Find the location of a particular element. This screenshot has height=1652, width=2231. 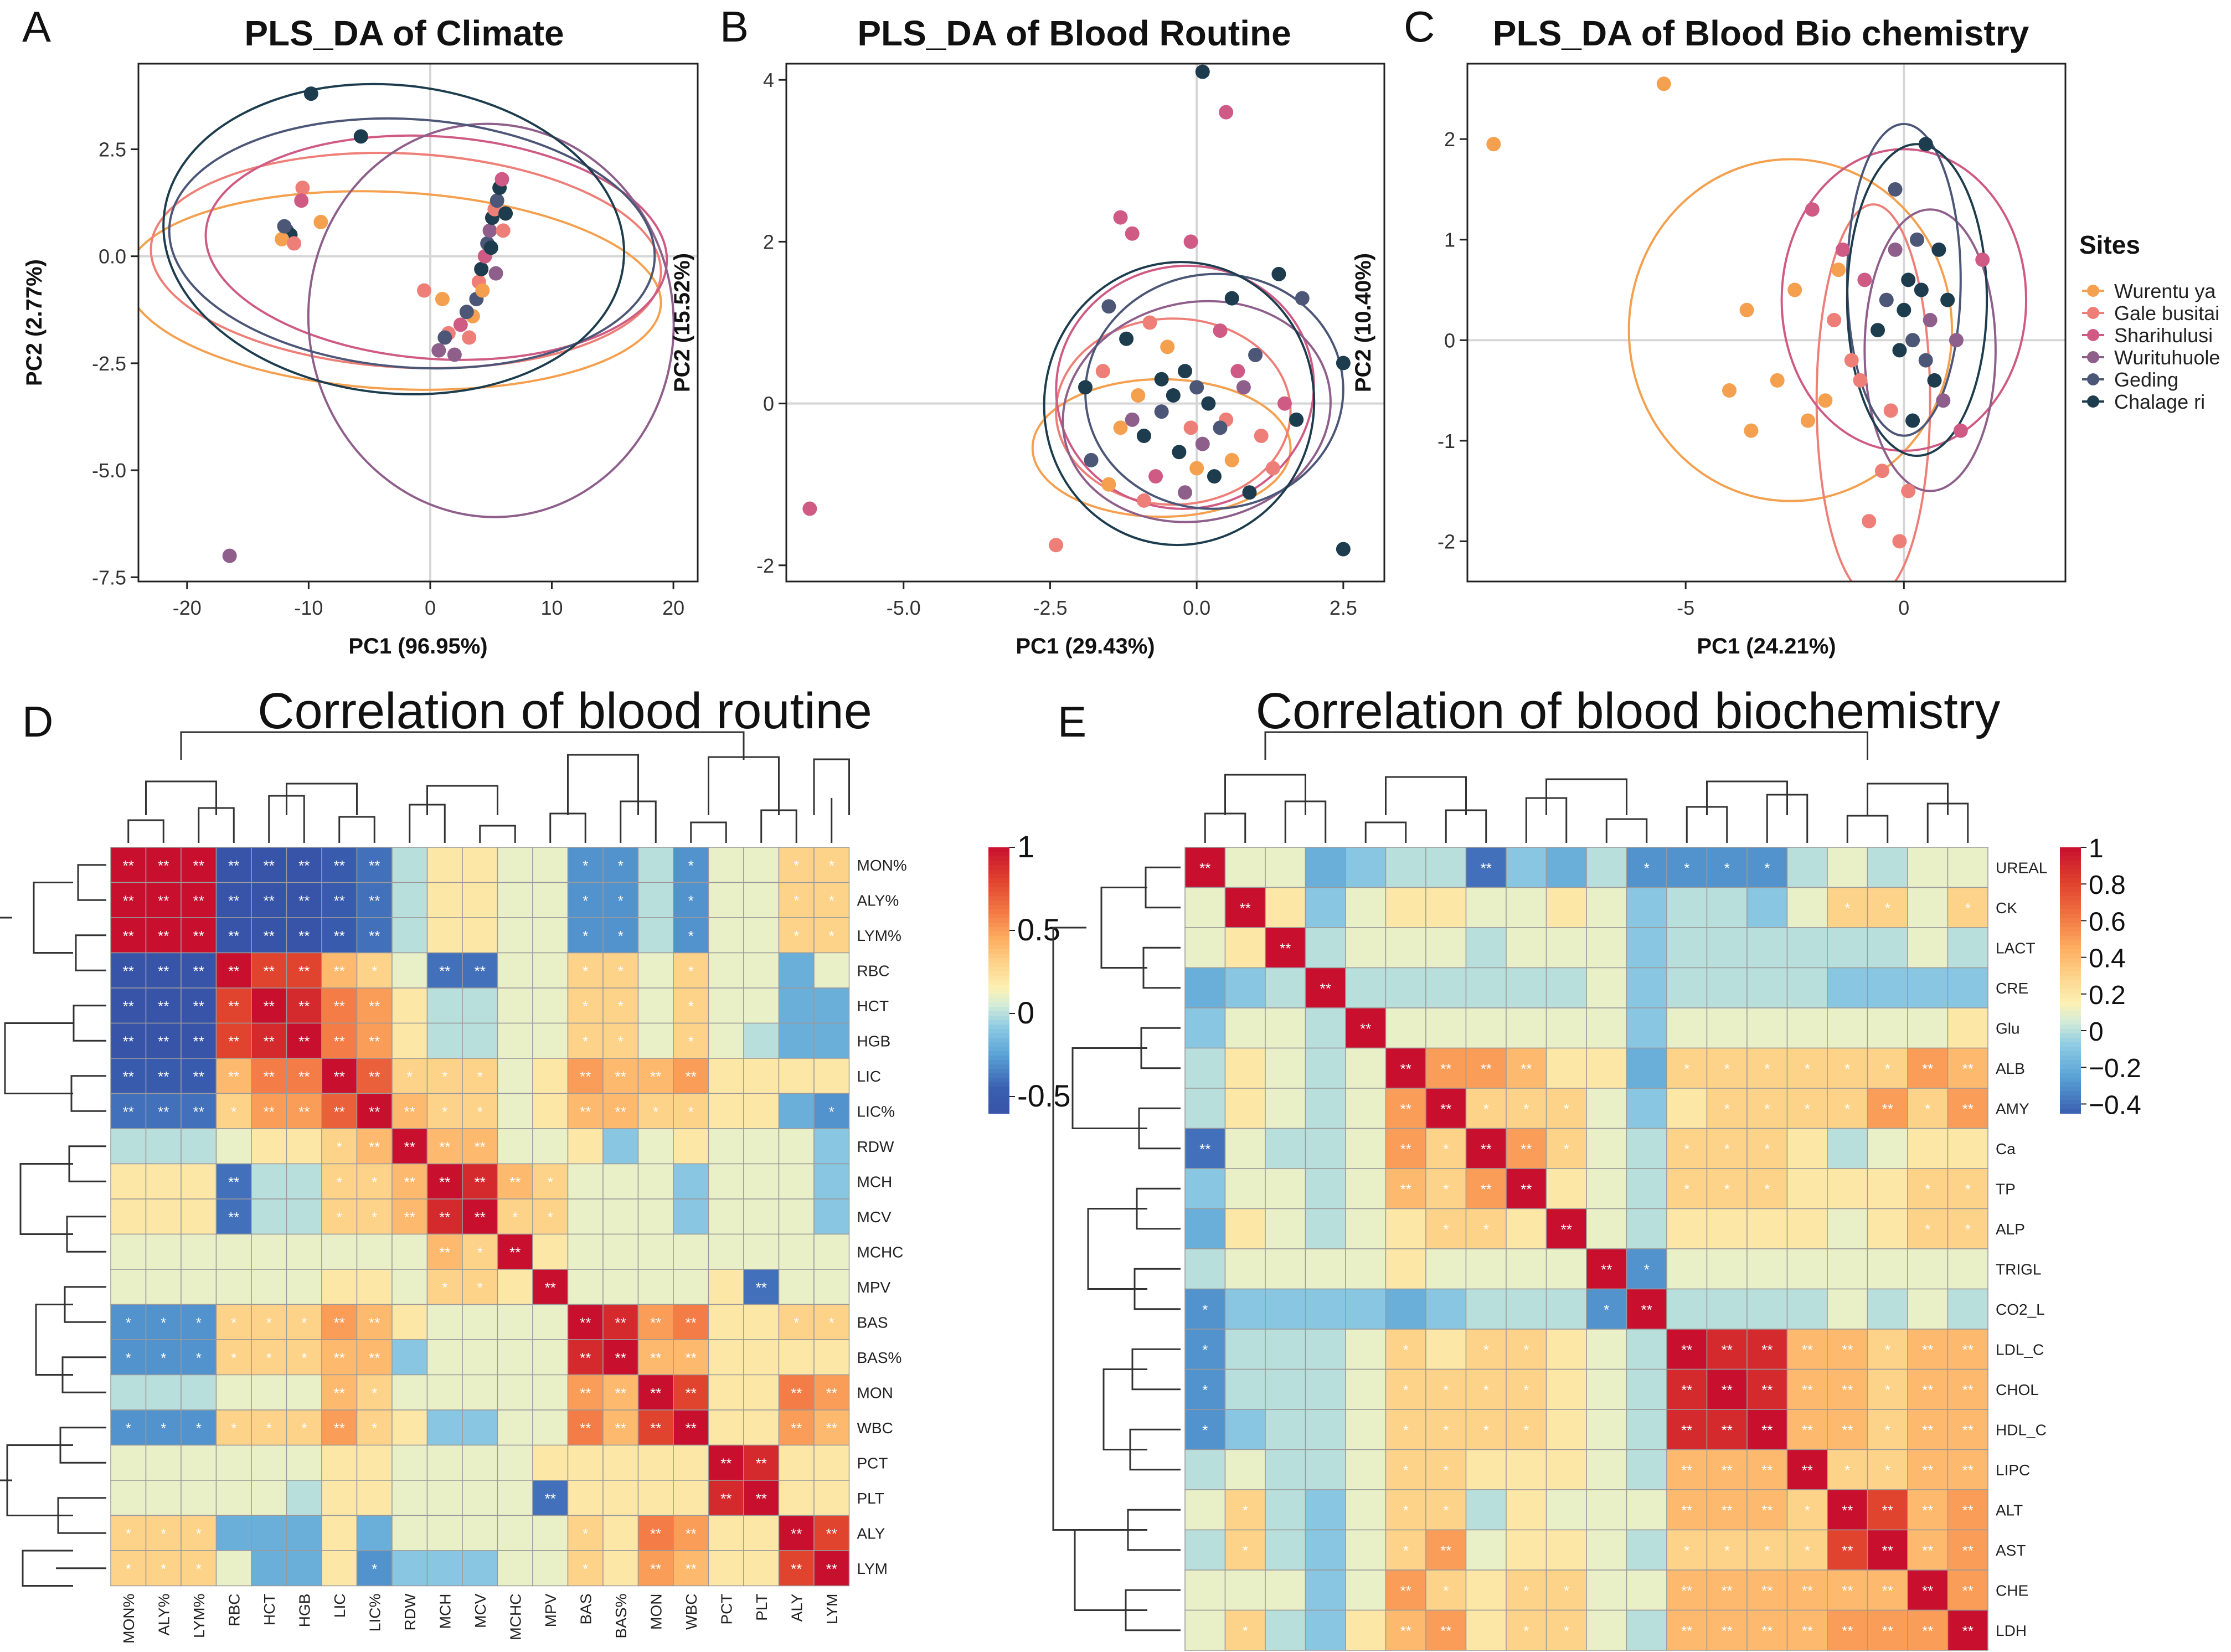

chart-title: PLS_DA of Blood Routine is located at coordinates (1074, 33).